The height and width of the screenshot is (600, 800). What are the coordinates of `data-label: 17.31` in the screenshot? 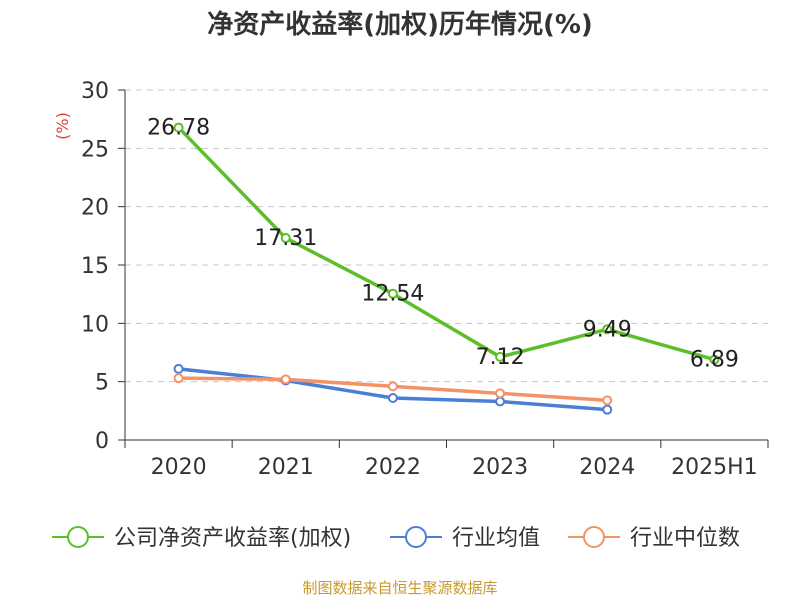 It's located at (285, 238).